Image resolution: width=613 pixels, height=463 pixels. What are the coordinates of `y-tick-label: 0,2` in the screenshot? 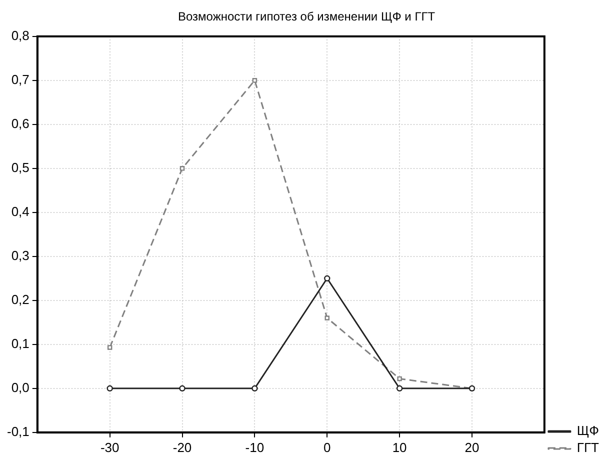 It's located at (20, 299).